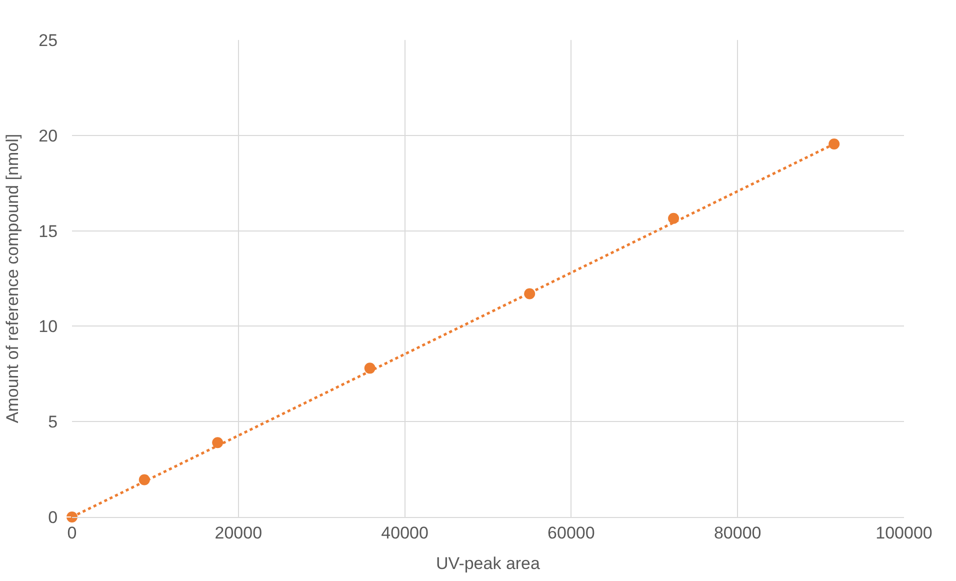 Image resolution: width=956 pixels, height=581 pixels. Describe the element at coordinates (48, 136) in the screenshot. I see `y-tick-label: 20` at that location.